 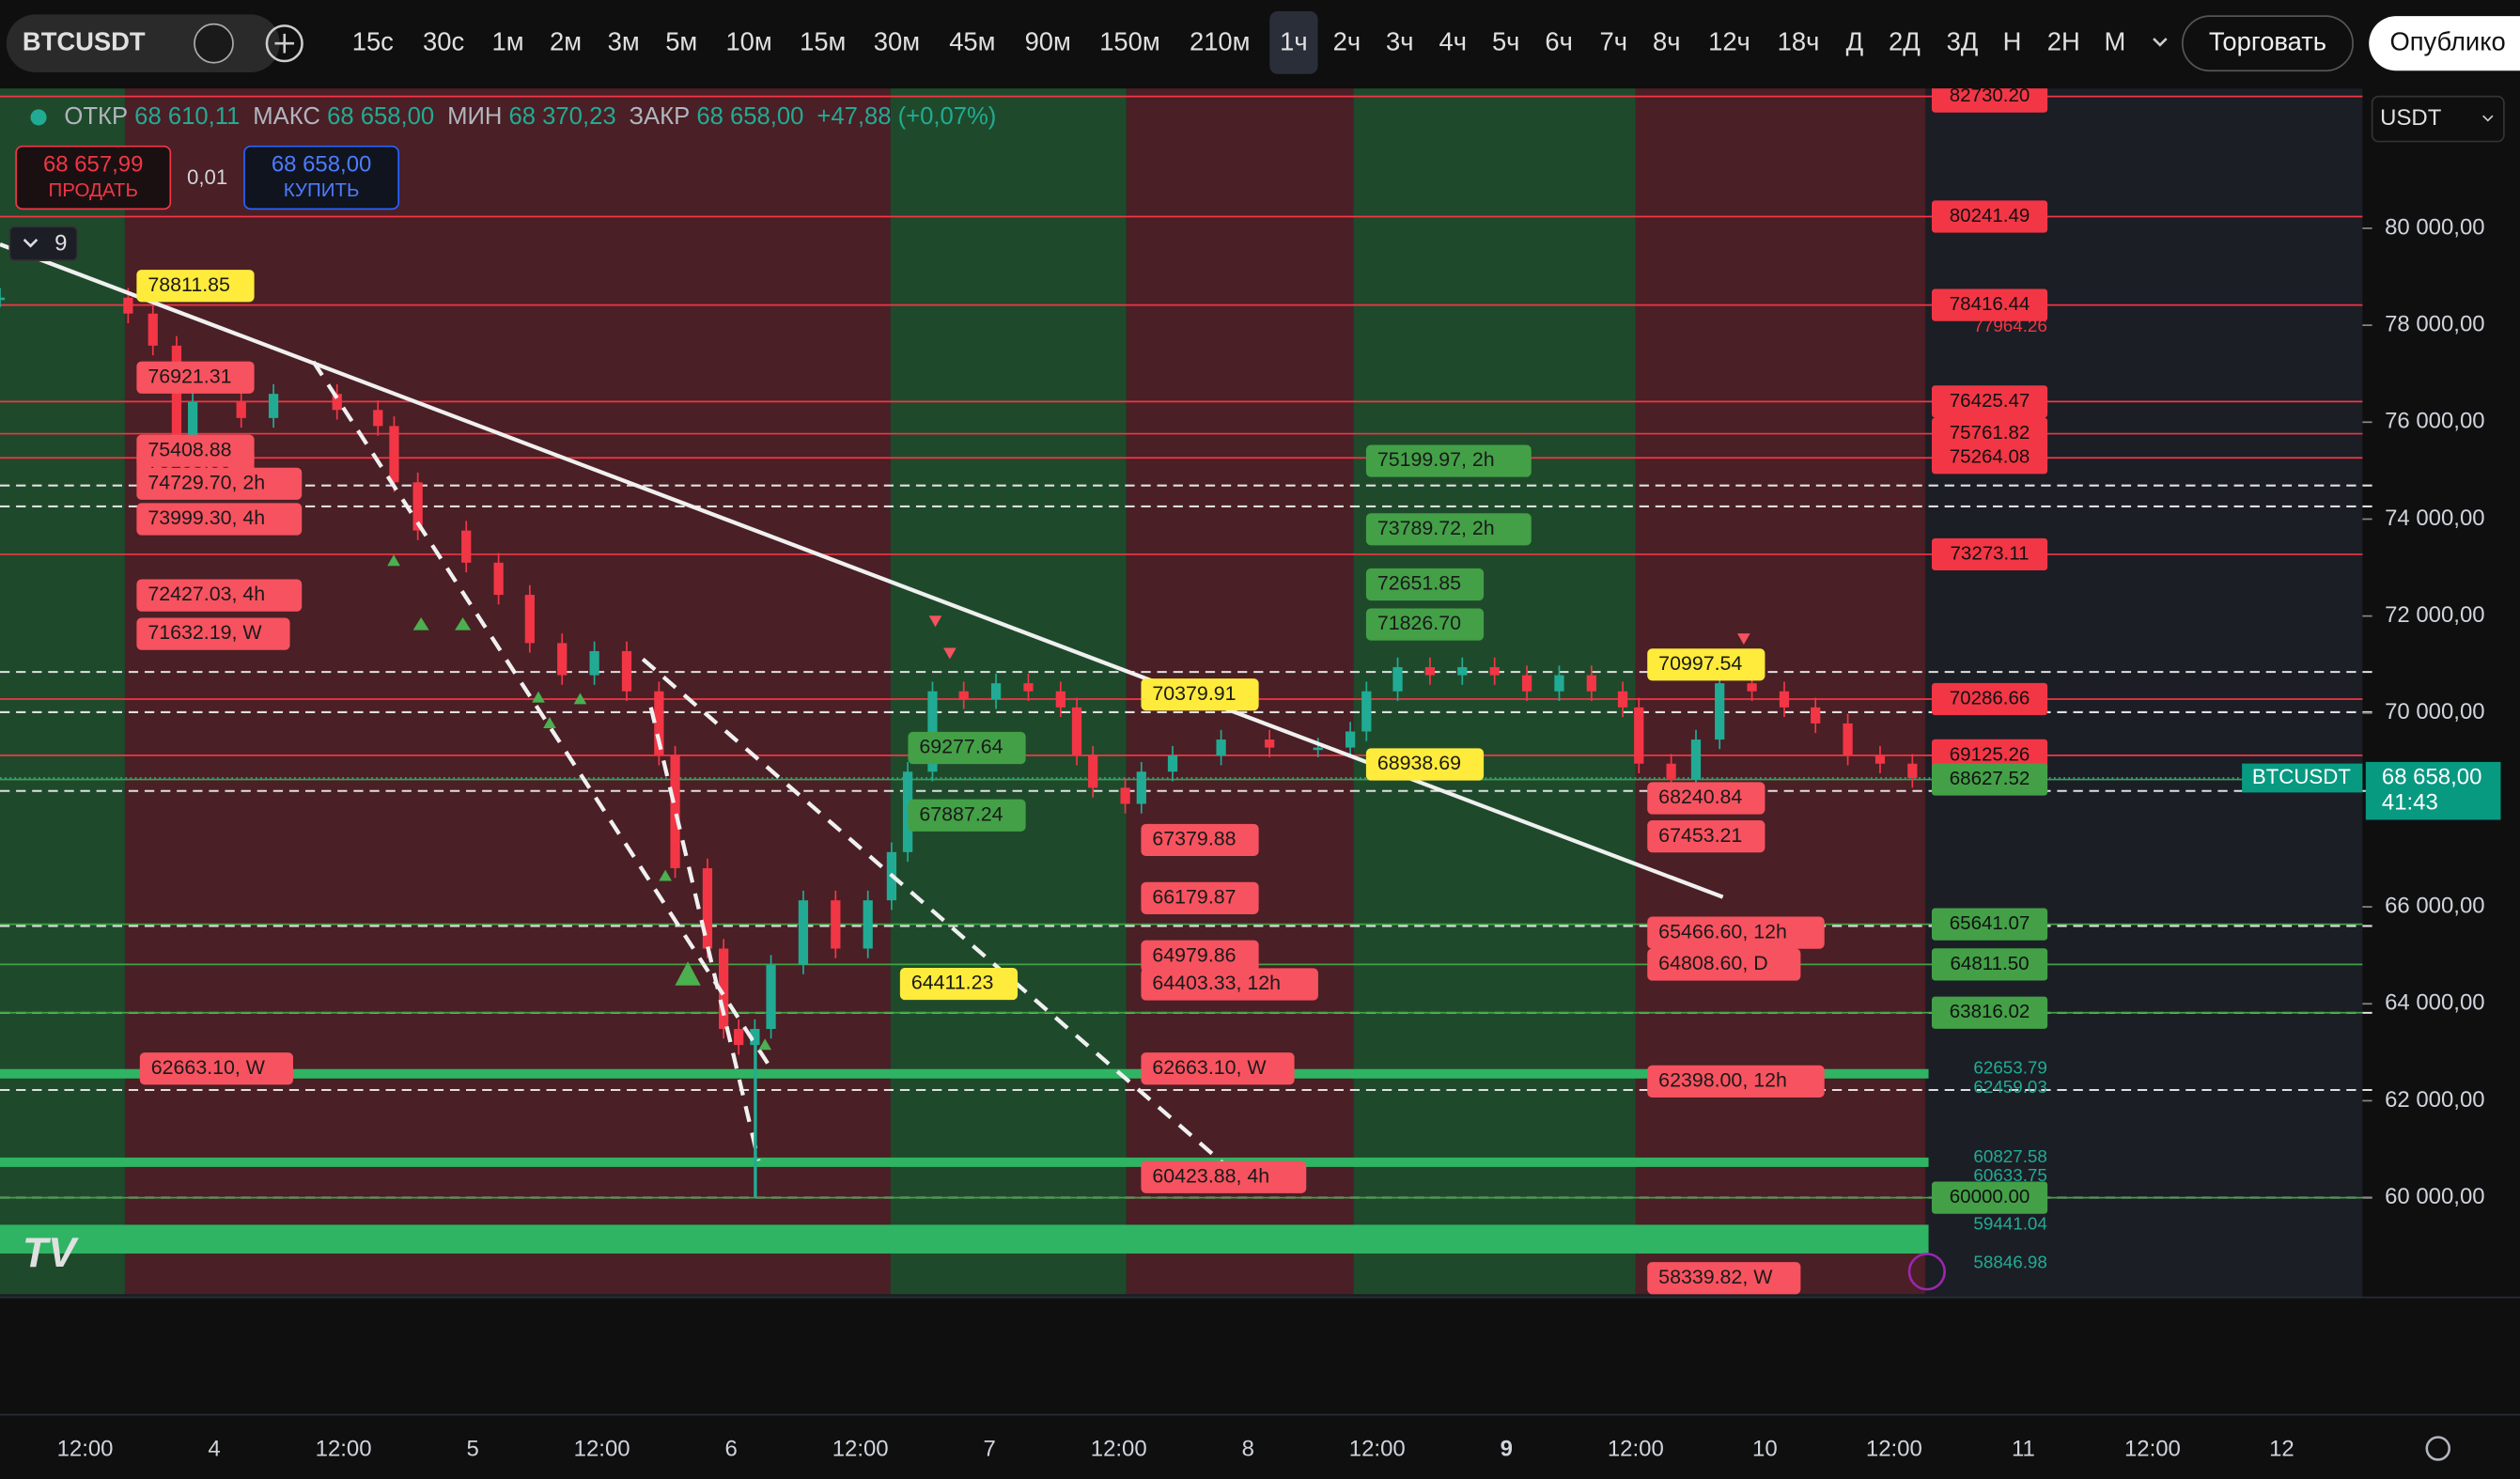 I want to click on quantity: 0,01, so click(x=207, y=177).